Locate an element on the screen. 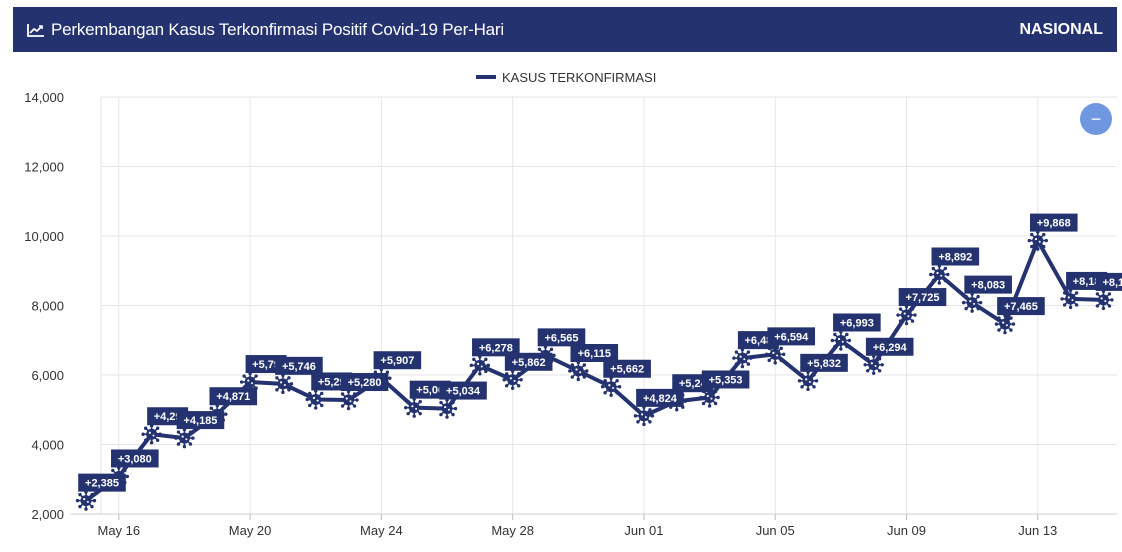 The height and width of the screenshot is (552, 1122). data-label: +6,594 is located at coordinates (791, 336).